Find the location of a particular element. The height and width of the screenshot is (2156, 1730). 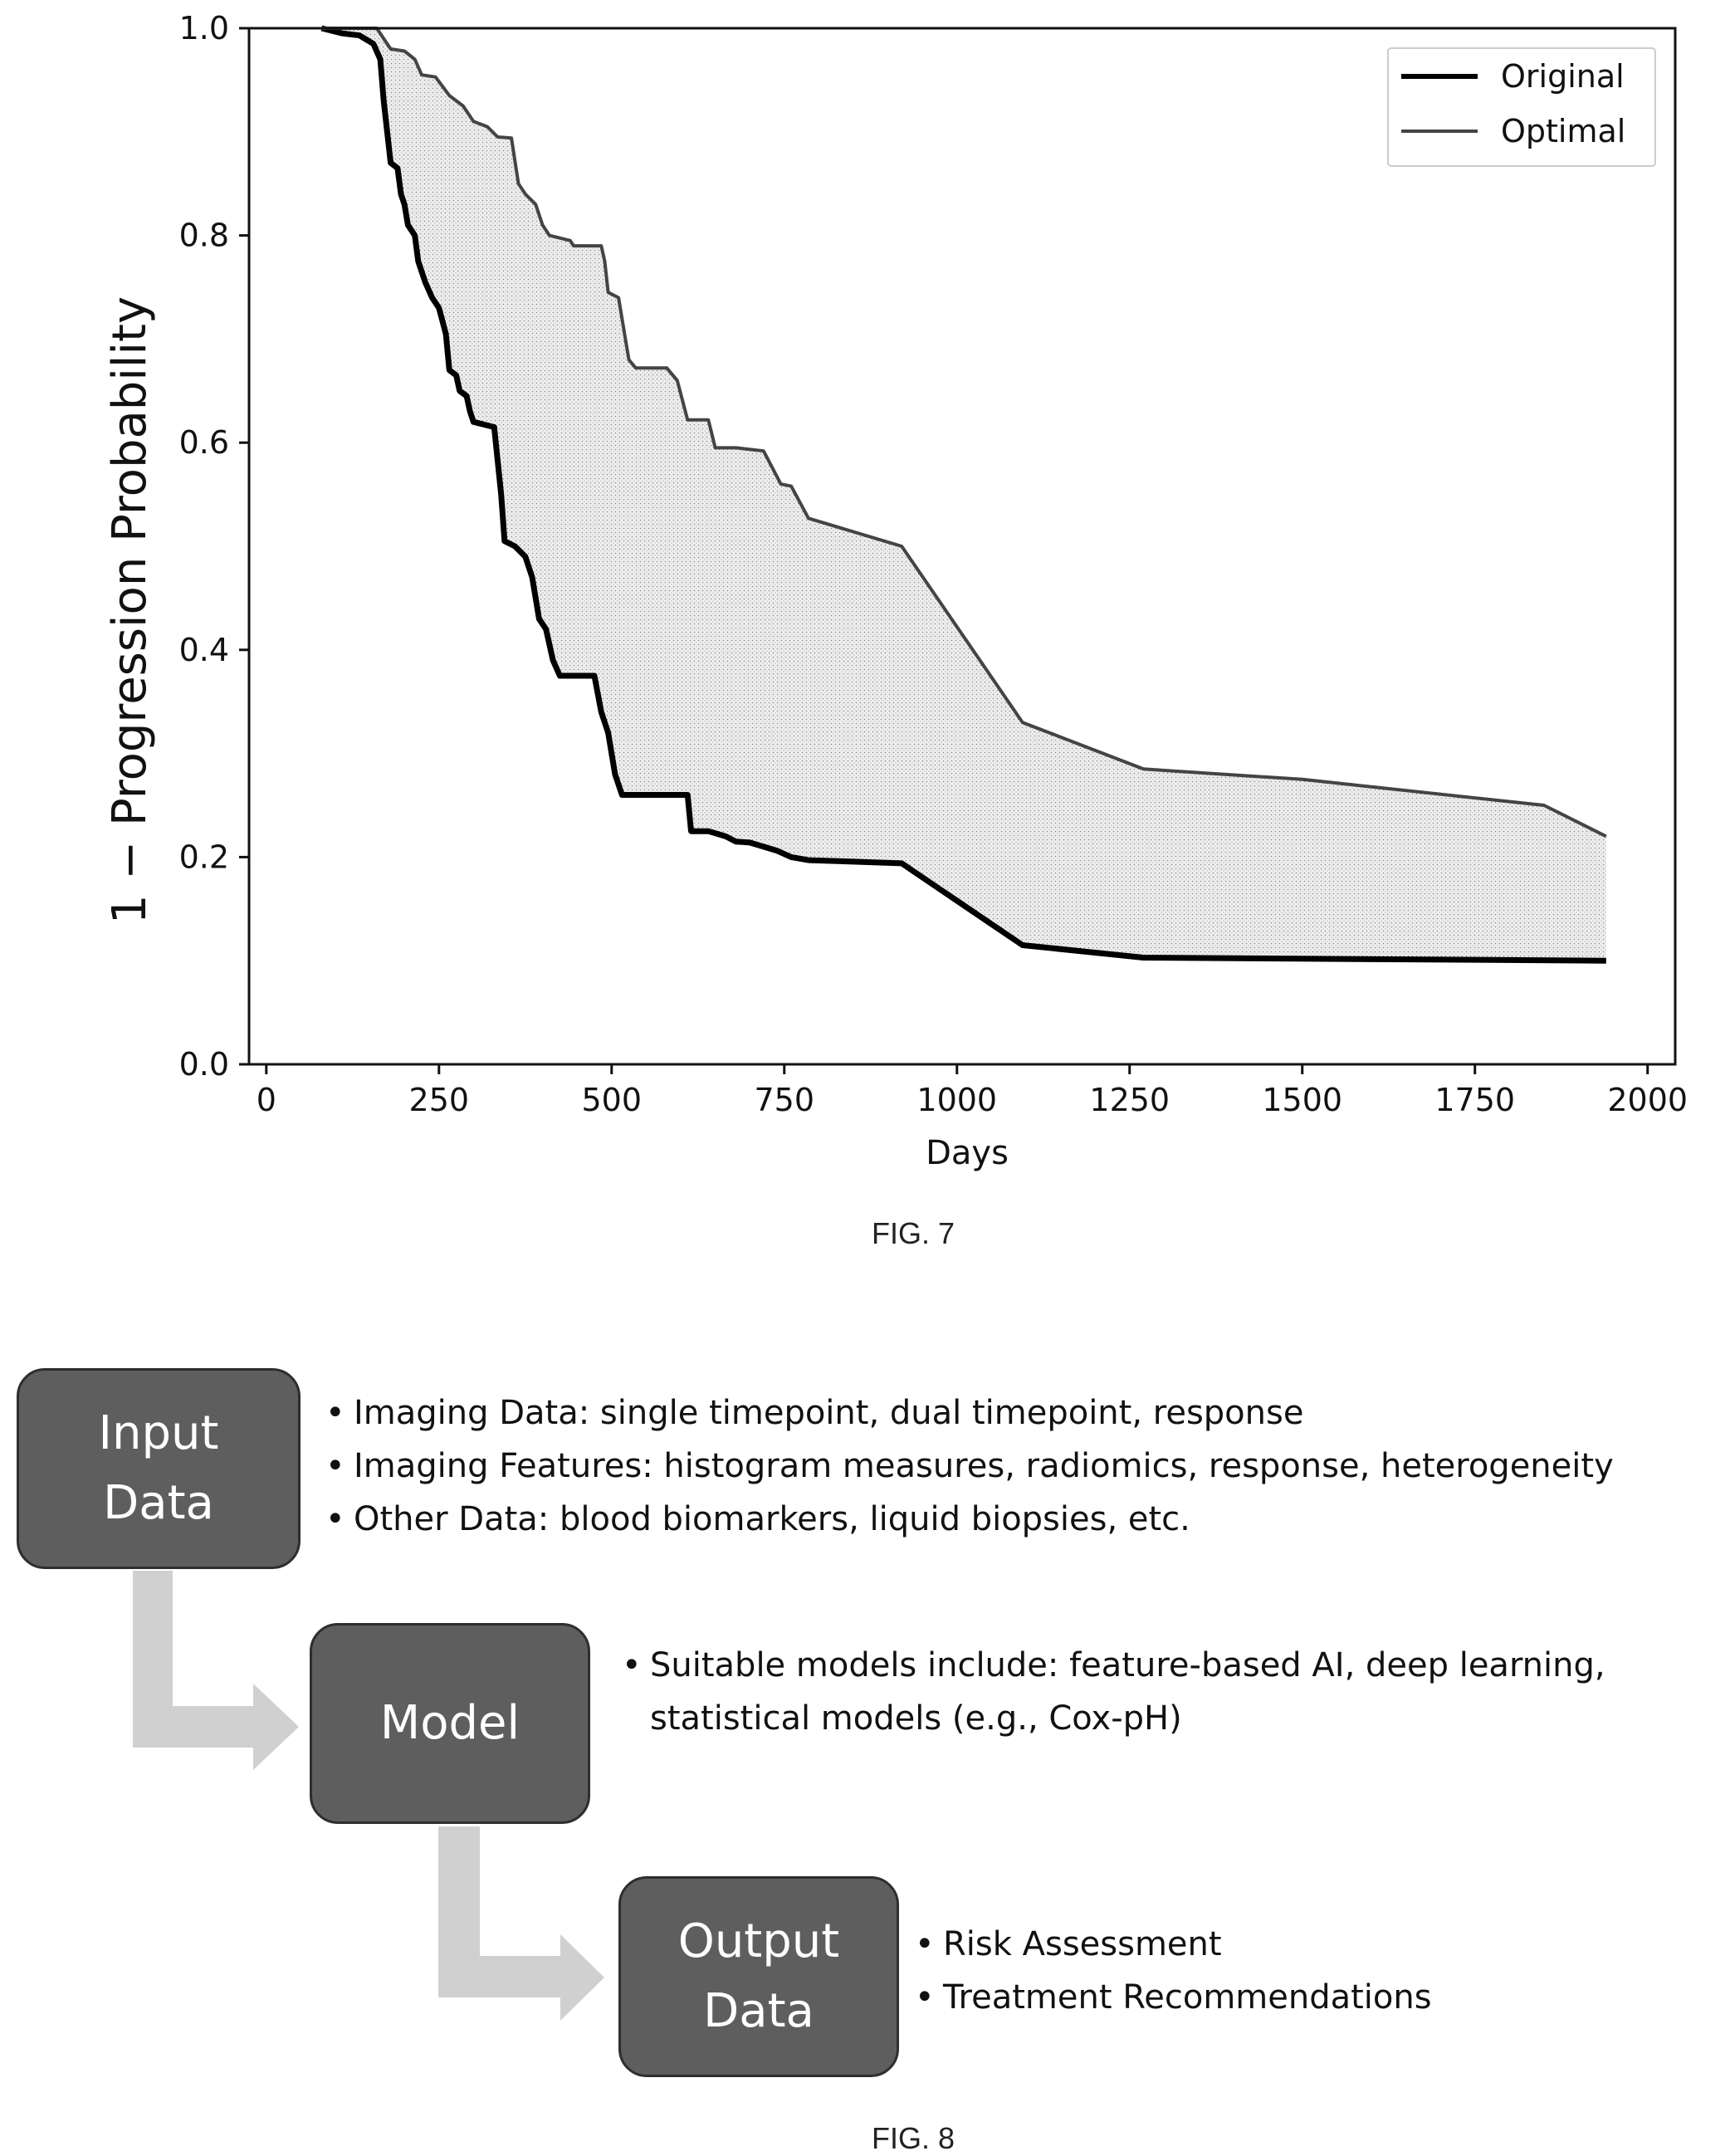

x-tick-label: 1750 is located at coordinates (1474, 1100).